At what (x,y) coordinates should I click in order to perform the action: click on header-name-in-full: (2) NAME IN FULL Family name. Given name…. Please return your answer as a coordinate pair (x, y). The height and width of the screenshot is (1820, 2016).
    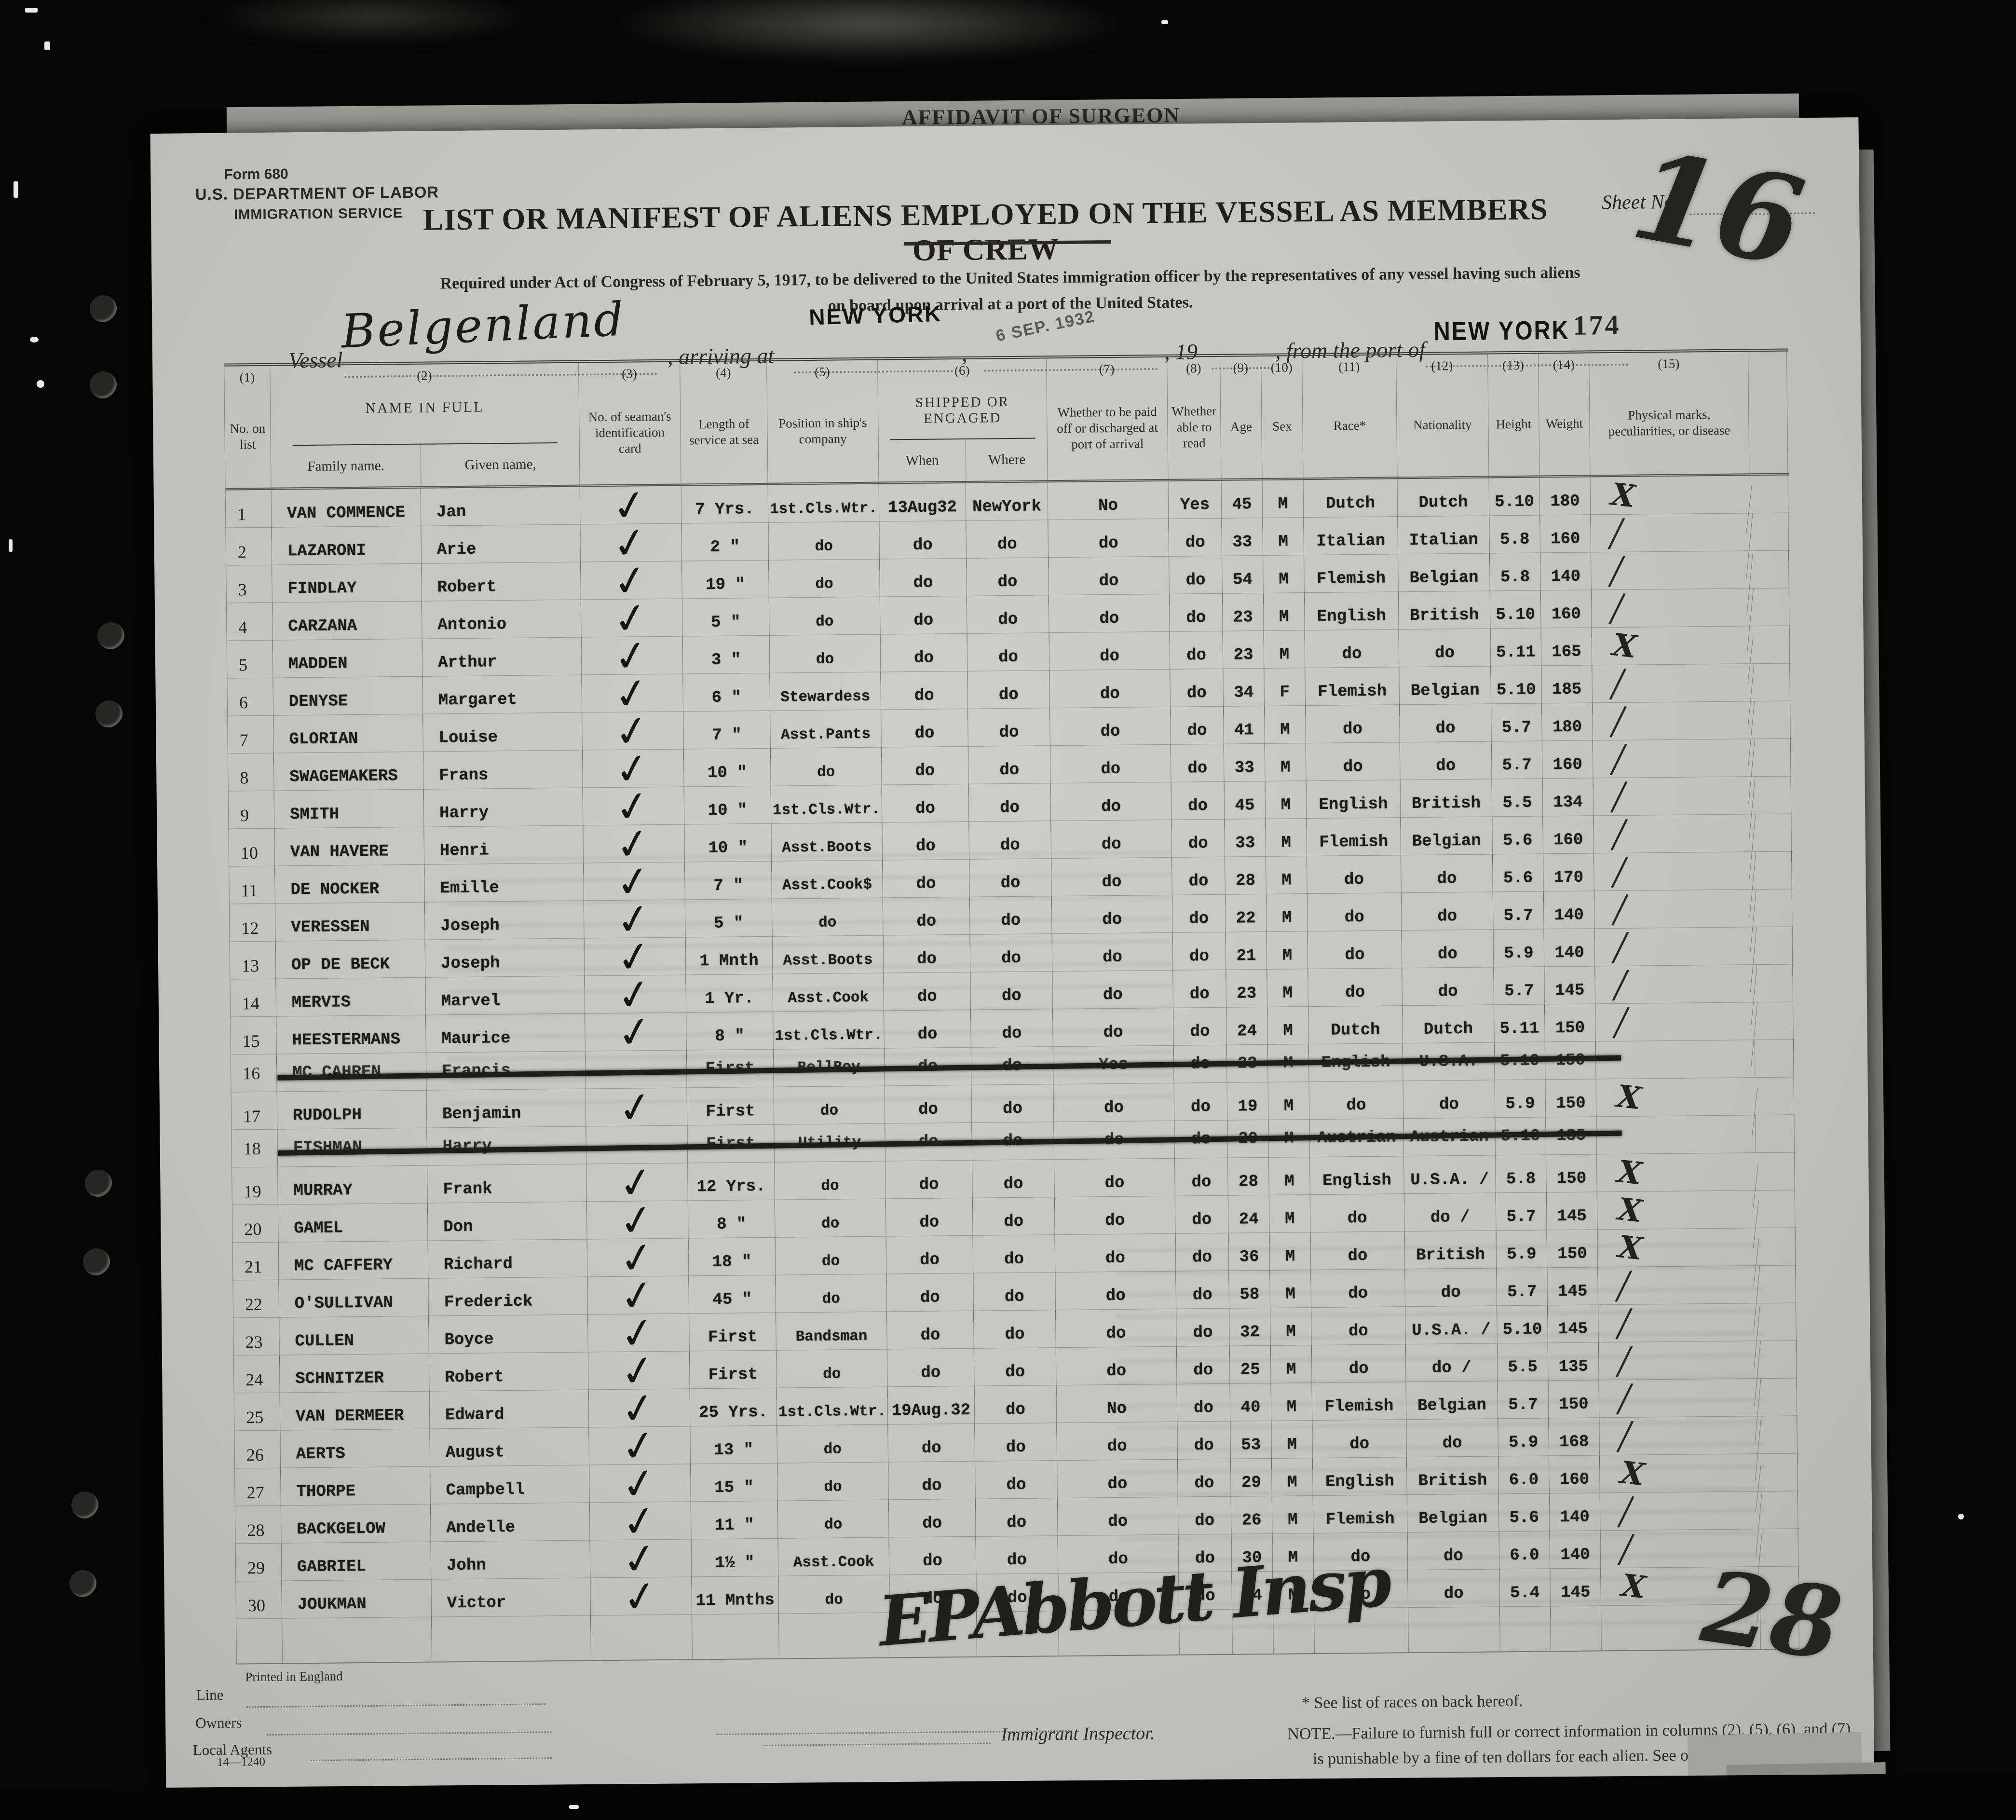
    Looking at the image, I should click on (425, 426).